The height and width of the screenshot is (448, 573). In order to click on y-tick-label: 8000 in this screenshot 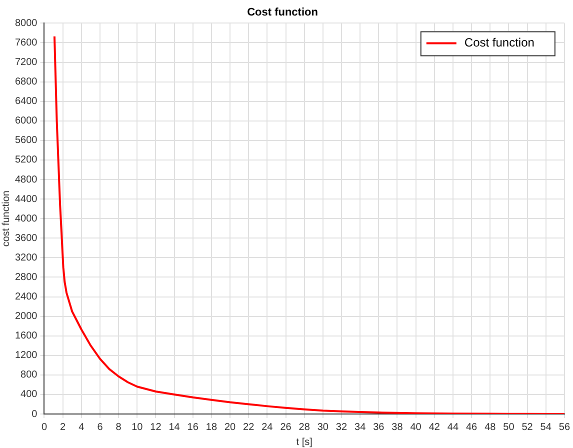, I will do `click(26, 23)`.